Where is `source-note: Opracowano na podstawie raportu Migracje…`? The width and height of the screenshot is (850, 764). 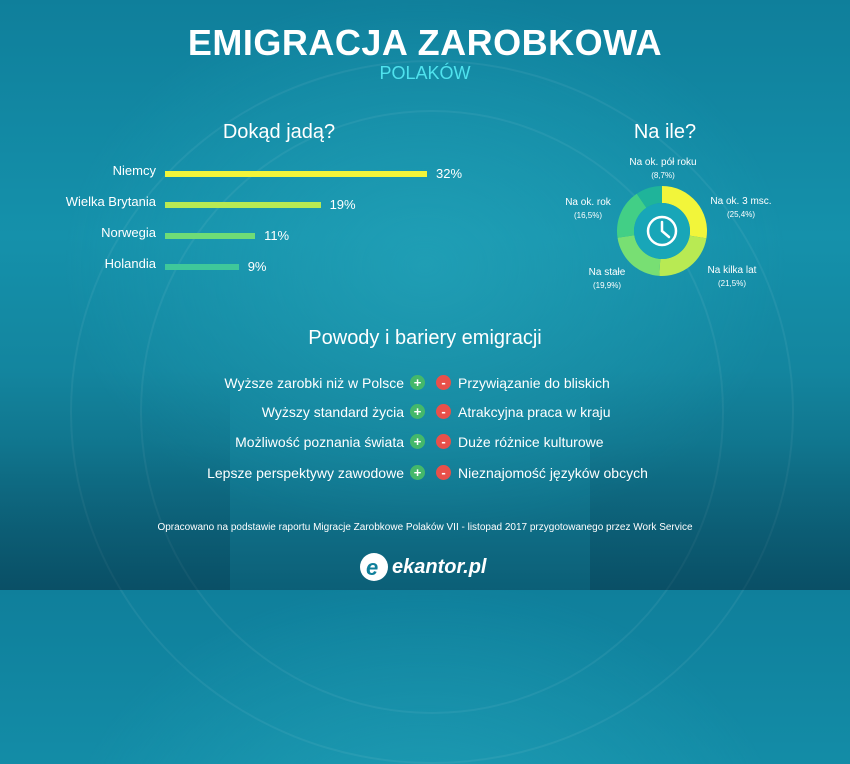
source-note: Opracowano na podstawie raportu Migracje… is located at coordinates (425, 527).